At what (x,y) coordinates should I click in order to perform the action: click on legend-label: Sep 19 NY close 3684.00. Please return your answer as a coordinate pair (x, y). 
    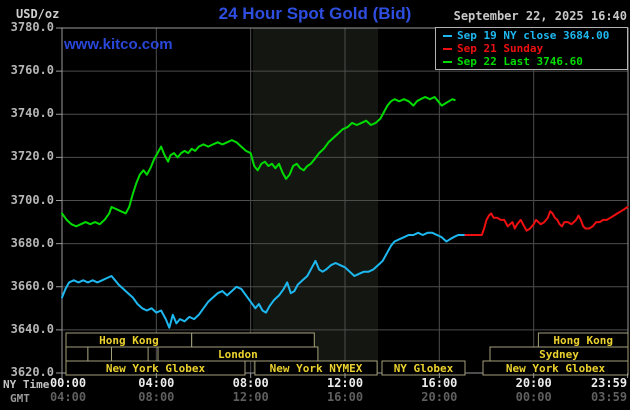
    Looking at the image, I should click on (533, 35).